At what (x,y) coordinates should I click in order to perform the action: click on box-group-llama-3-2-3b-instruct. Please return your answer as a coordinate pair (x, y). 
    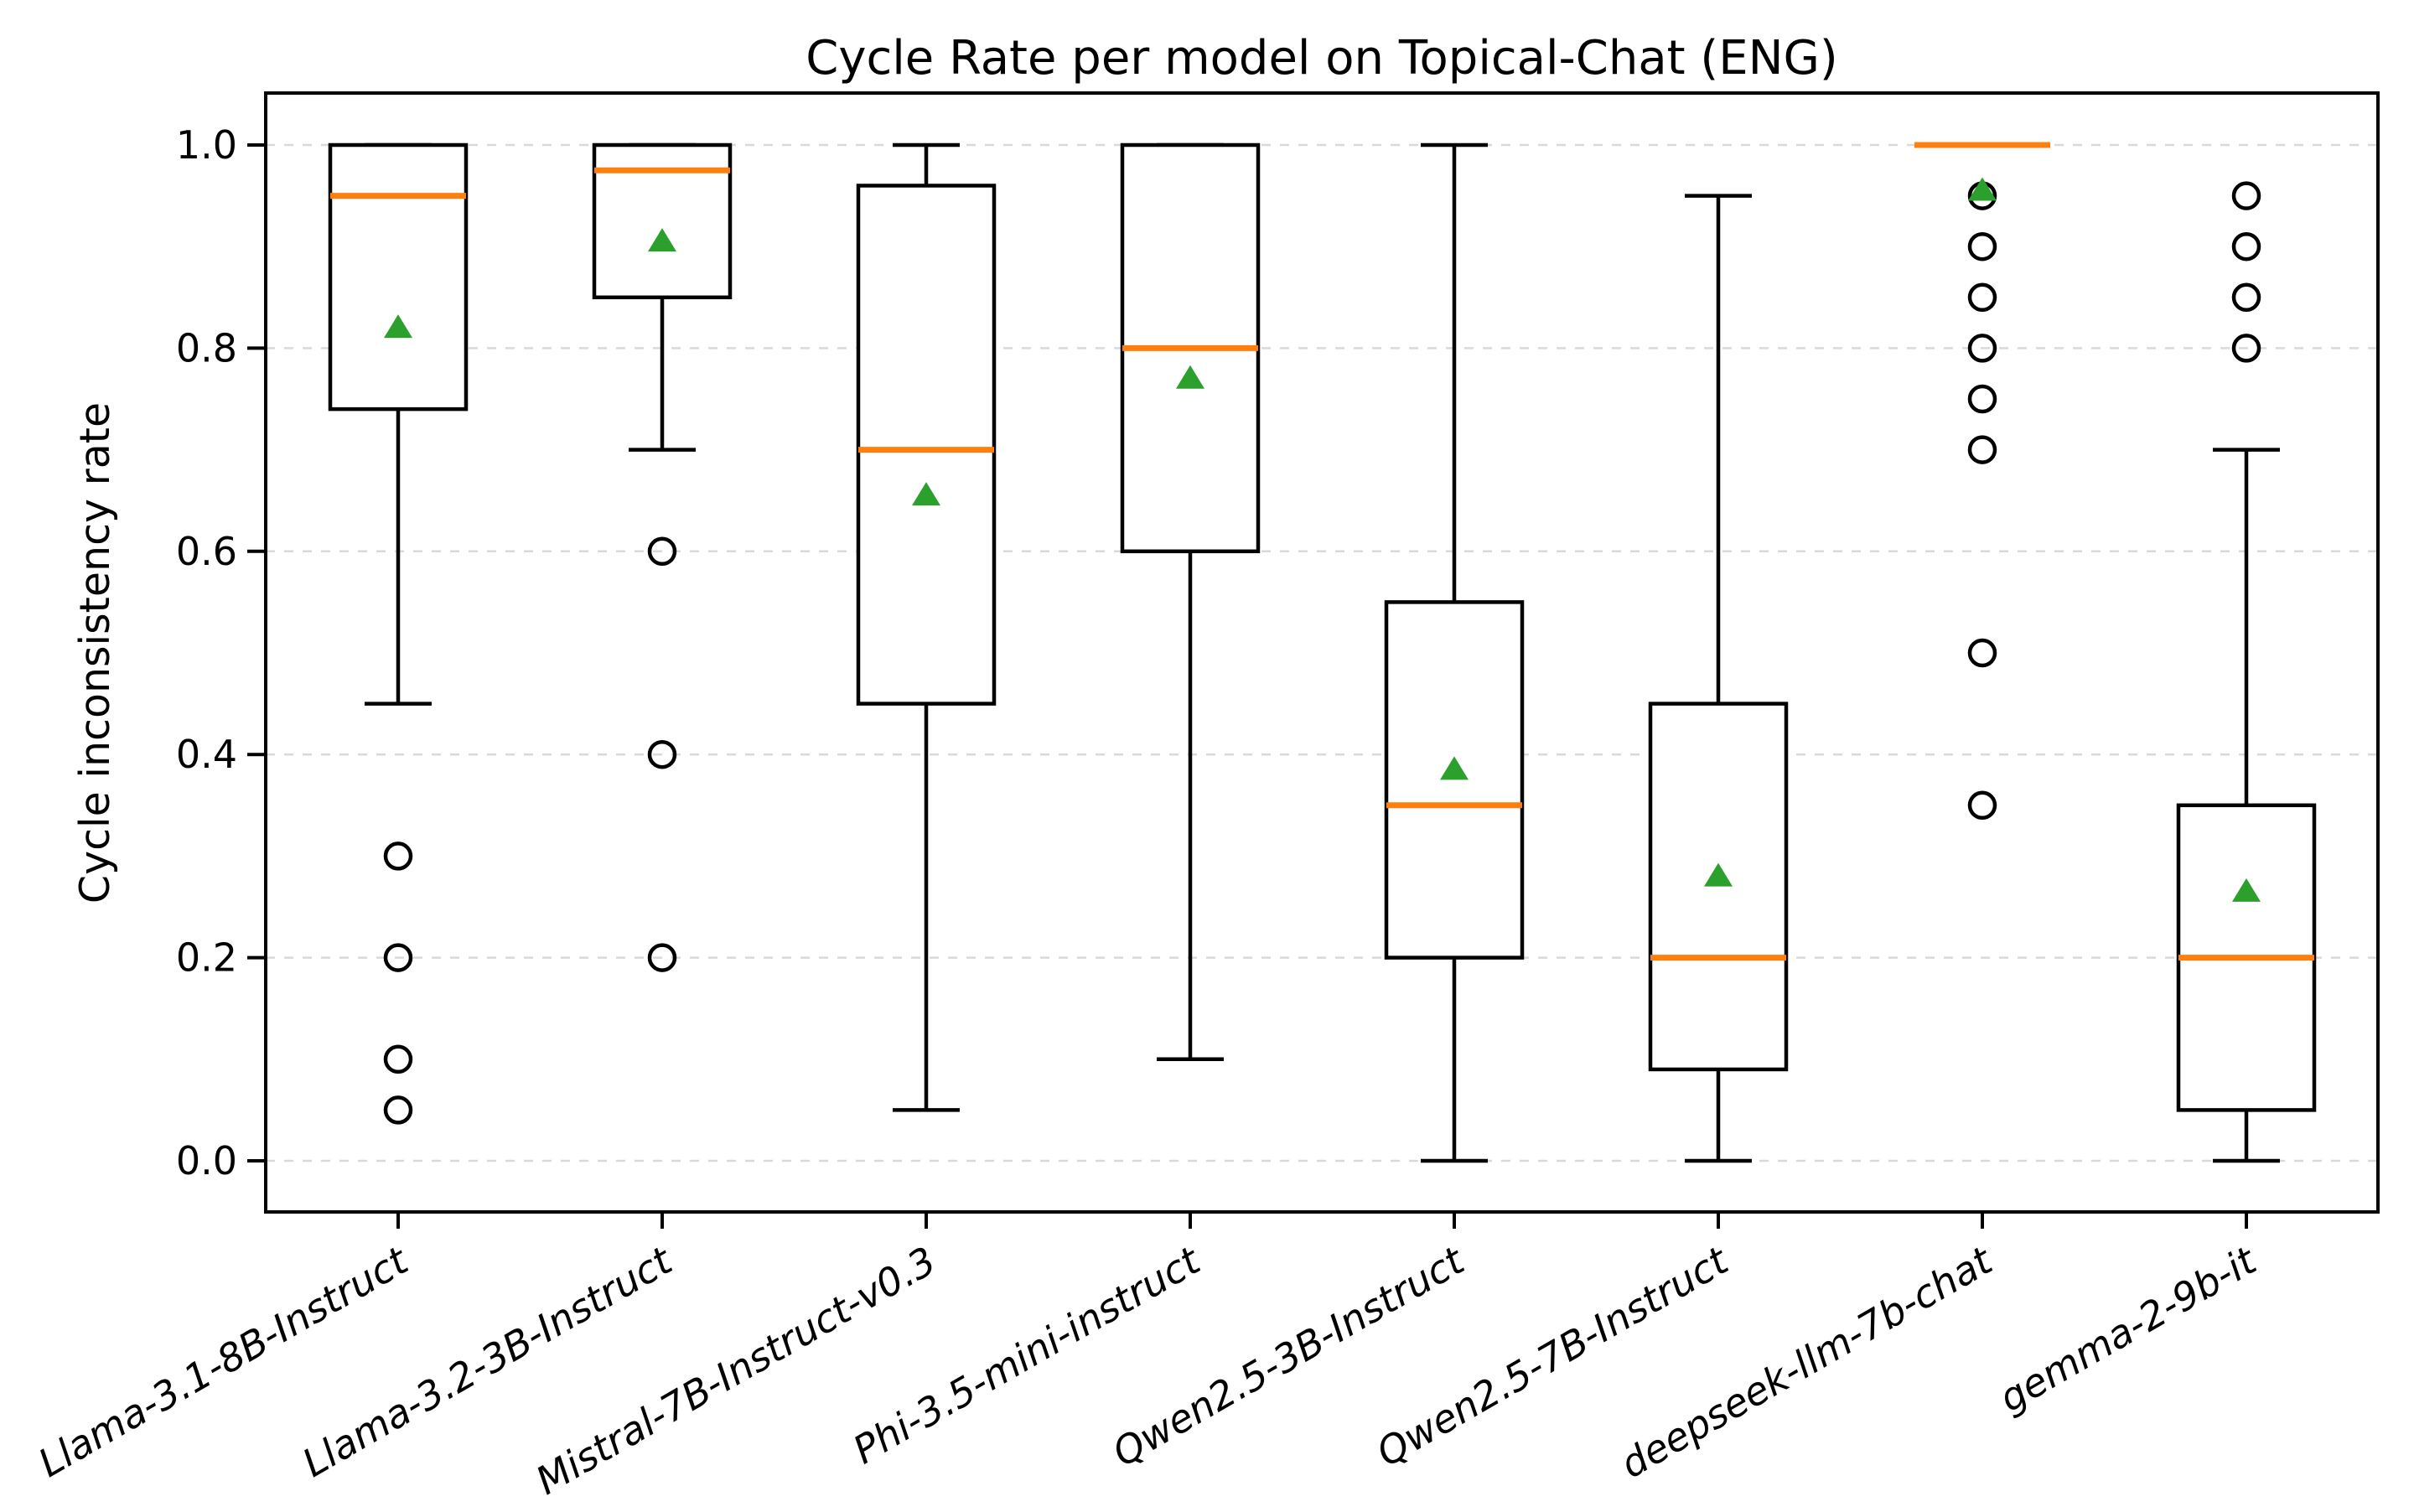
    Looking at the image, I should click on (662, 557).